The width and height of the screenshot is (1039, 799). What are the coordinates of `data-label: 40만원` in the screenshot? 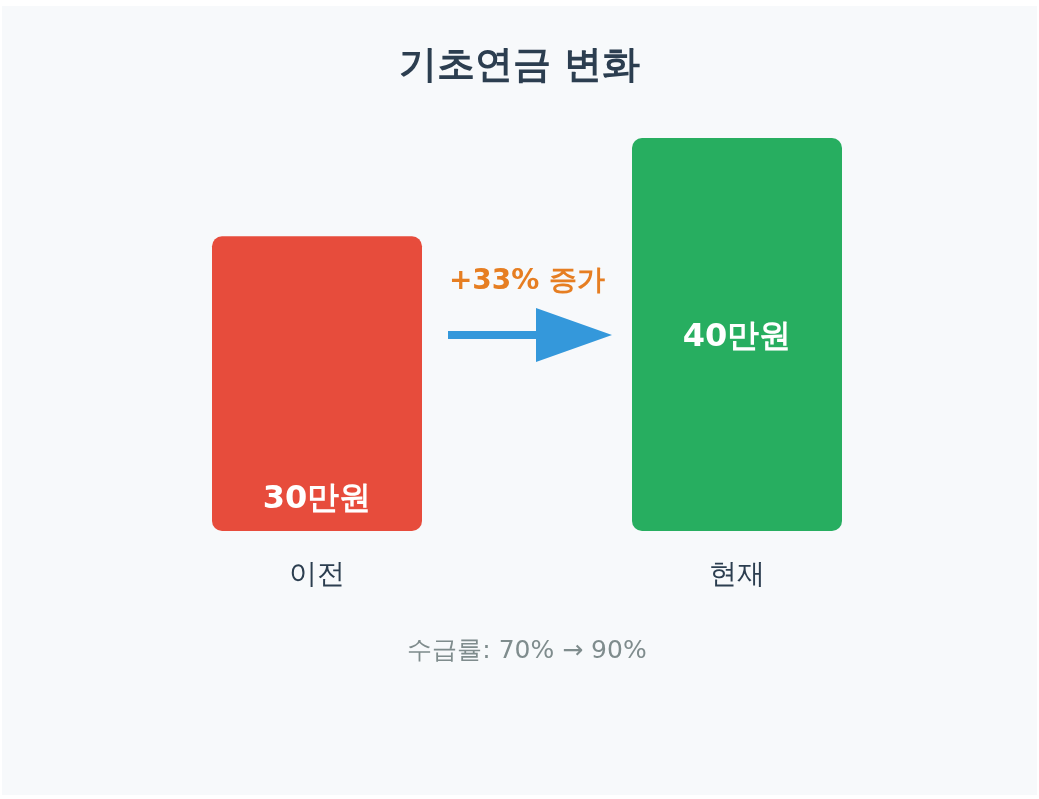 It's located at (737, 334).